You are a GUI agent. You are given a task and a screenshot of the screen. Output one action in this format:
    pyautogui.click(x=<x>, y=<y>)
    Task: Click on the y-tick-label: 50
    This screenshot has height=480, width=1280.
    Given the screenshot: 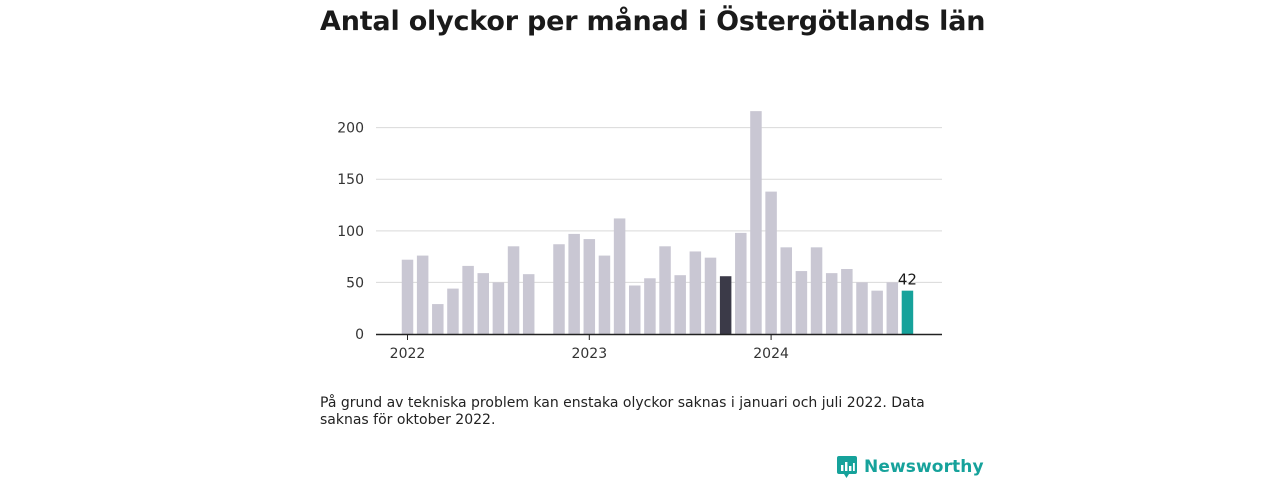 What is the action you would take?
    pyautogui.click(x=355, y=283)
    